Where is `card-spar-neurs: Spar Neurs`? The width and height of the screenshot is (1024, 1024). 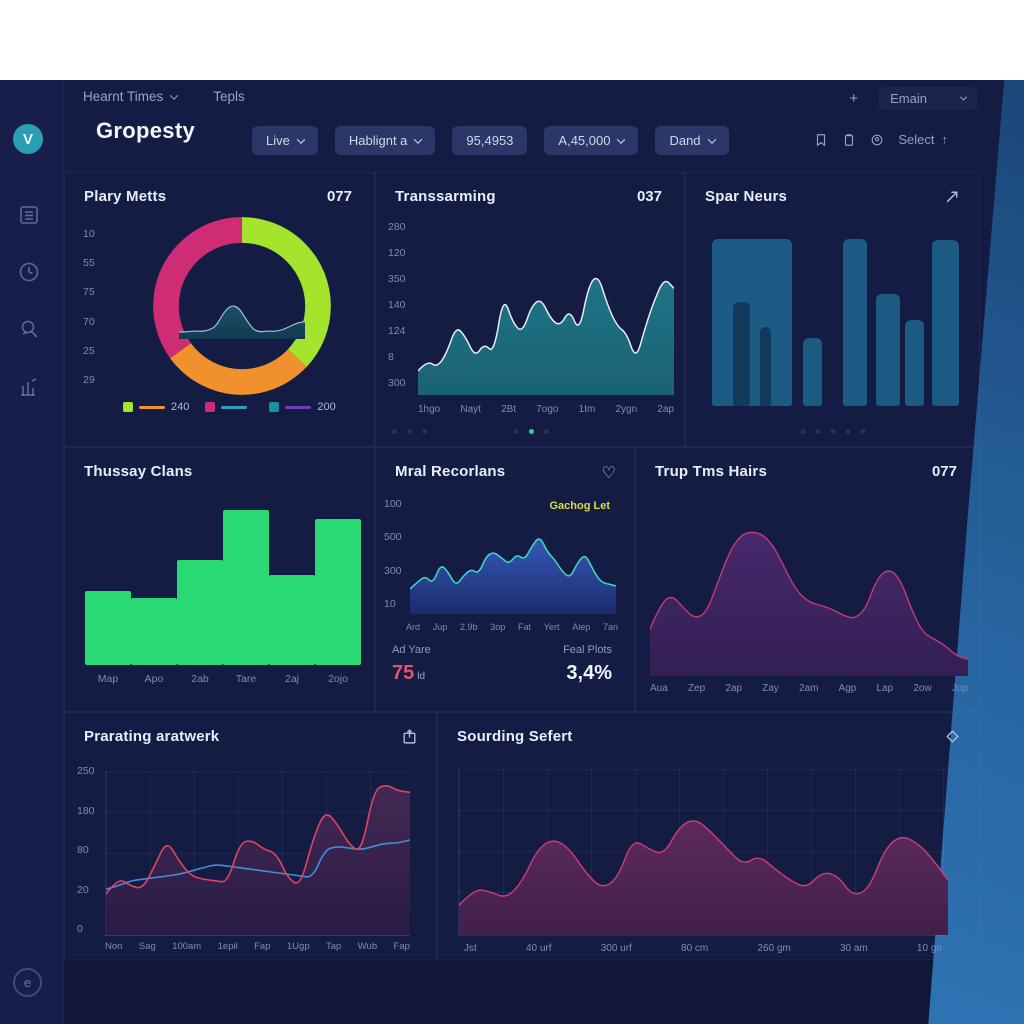 card-spar-neurs: Spar Neurs is located at coordinates (832, 309).